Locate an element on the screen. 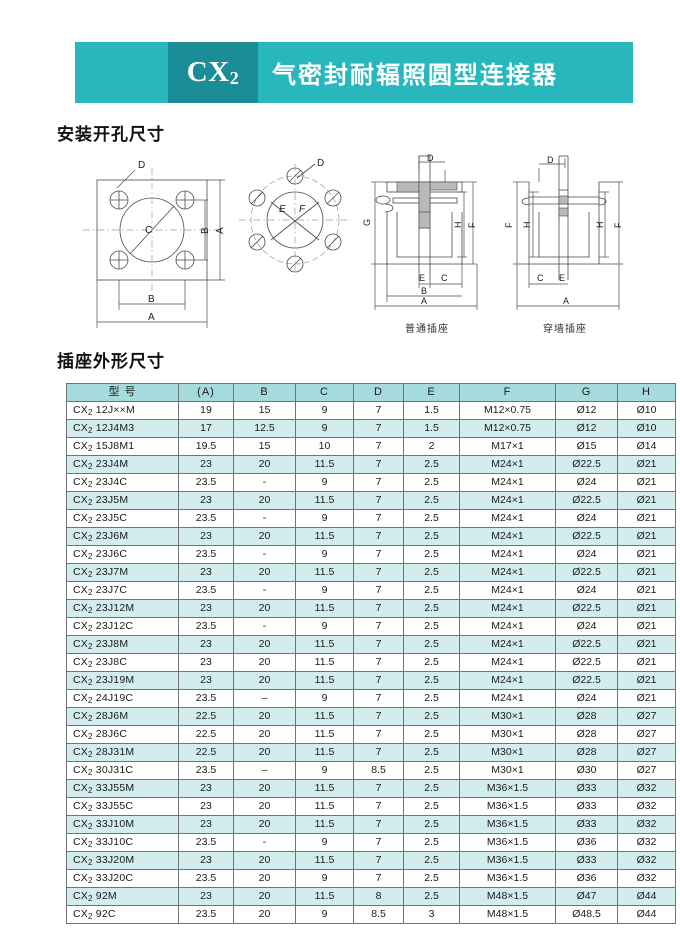  cell-g: Ø24 is located at coordinates (586, 482).